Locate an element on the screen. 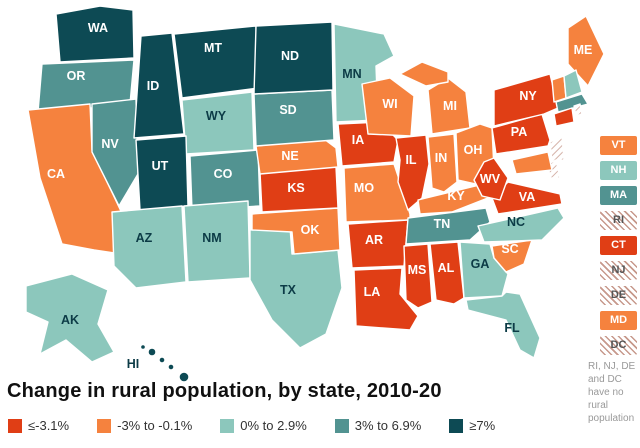 The height and width of the screenshot is (448, 640). side-state-dc: DC is located at coordinates (618, 345).